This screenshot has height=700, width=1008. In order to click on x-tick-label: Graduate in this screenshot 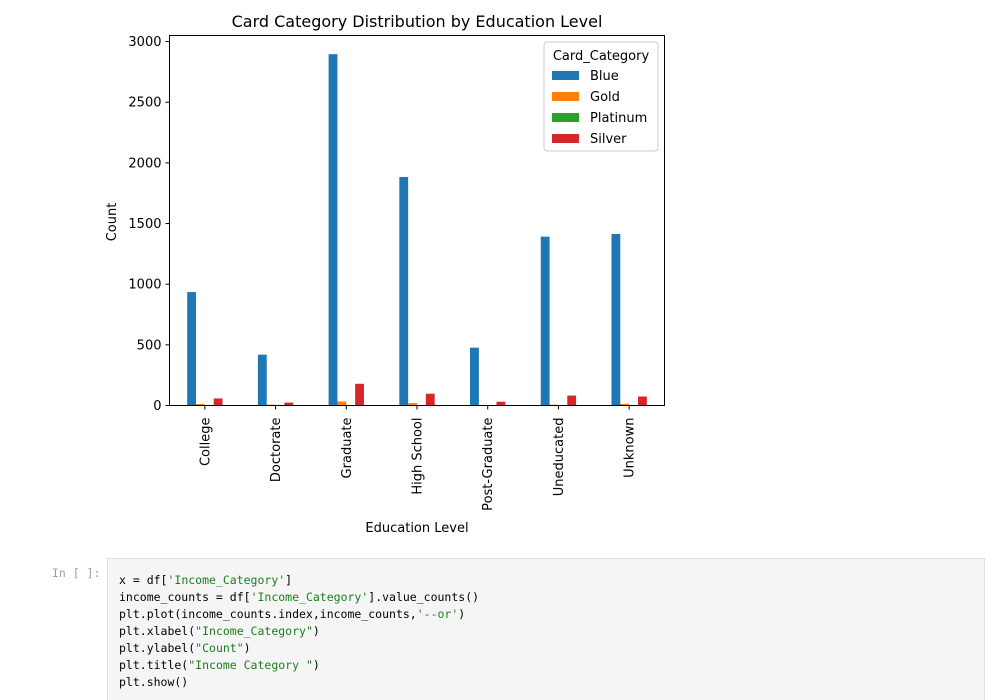, I will do `click(347, 447)`.